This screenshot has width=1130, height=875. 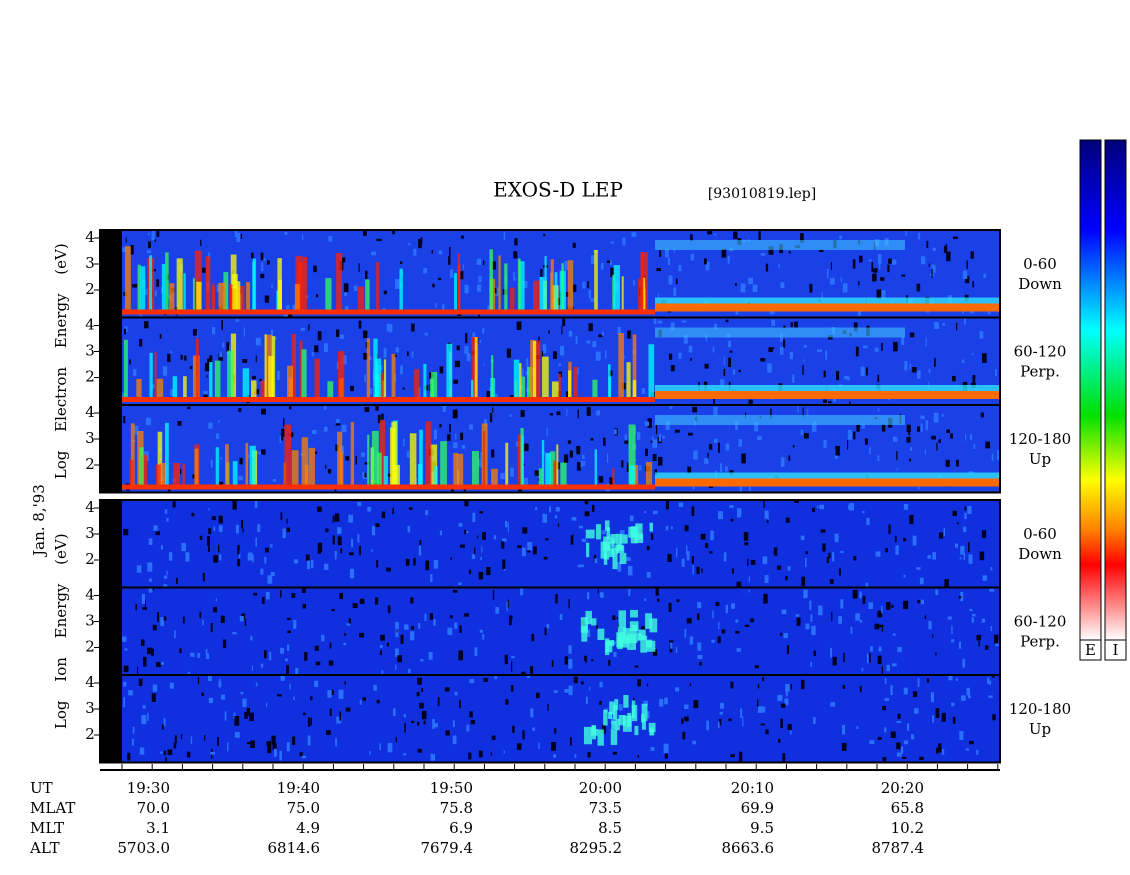 I want to click on low-energy-band, so click(x=827, y=475).